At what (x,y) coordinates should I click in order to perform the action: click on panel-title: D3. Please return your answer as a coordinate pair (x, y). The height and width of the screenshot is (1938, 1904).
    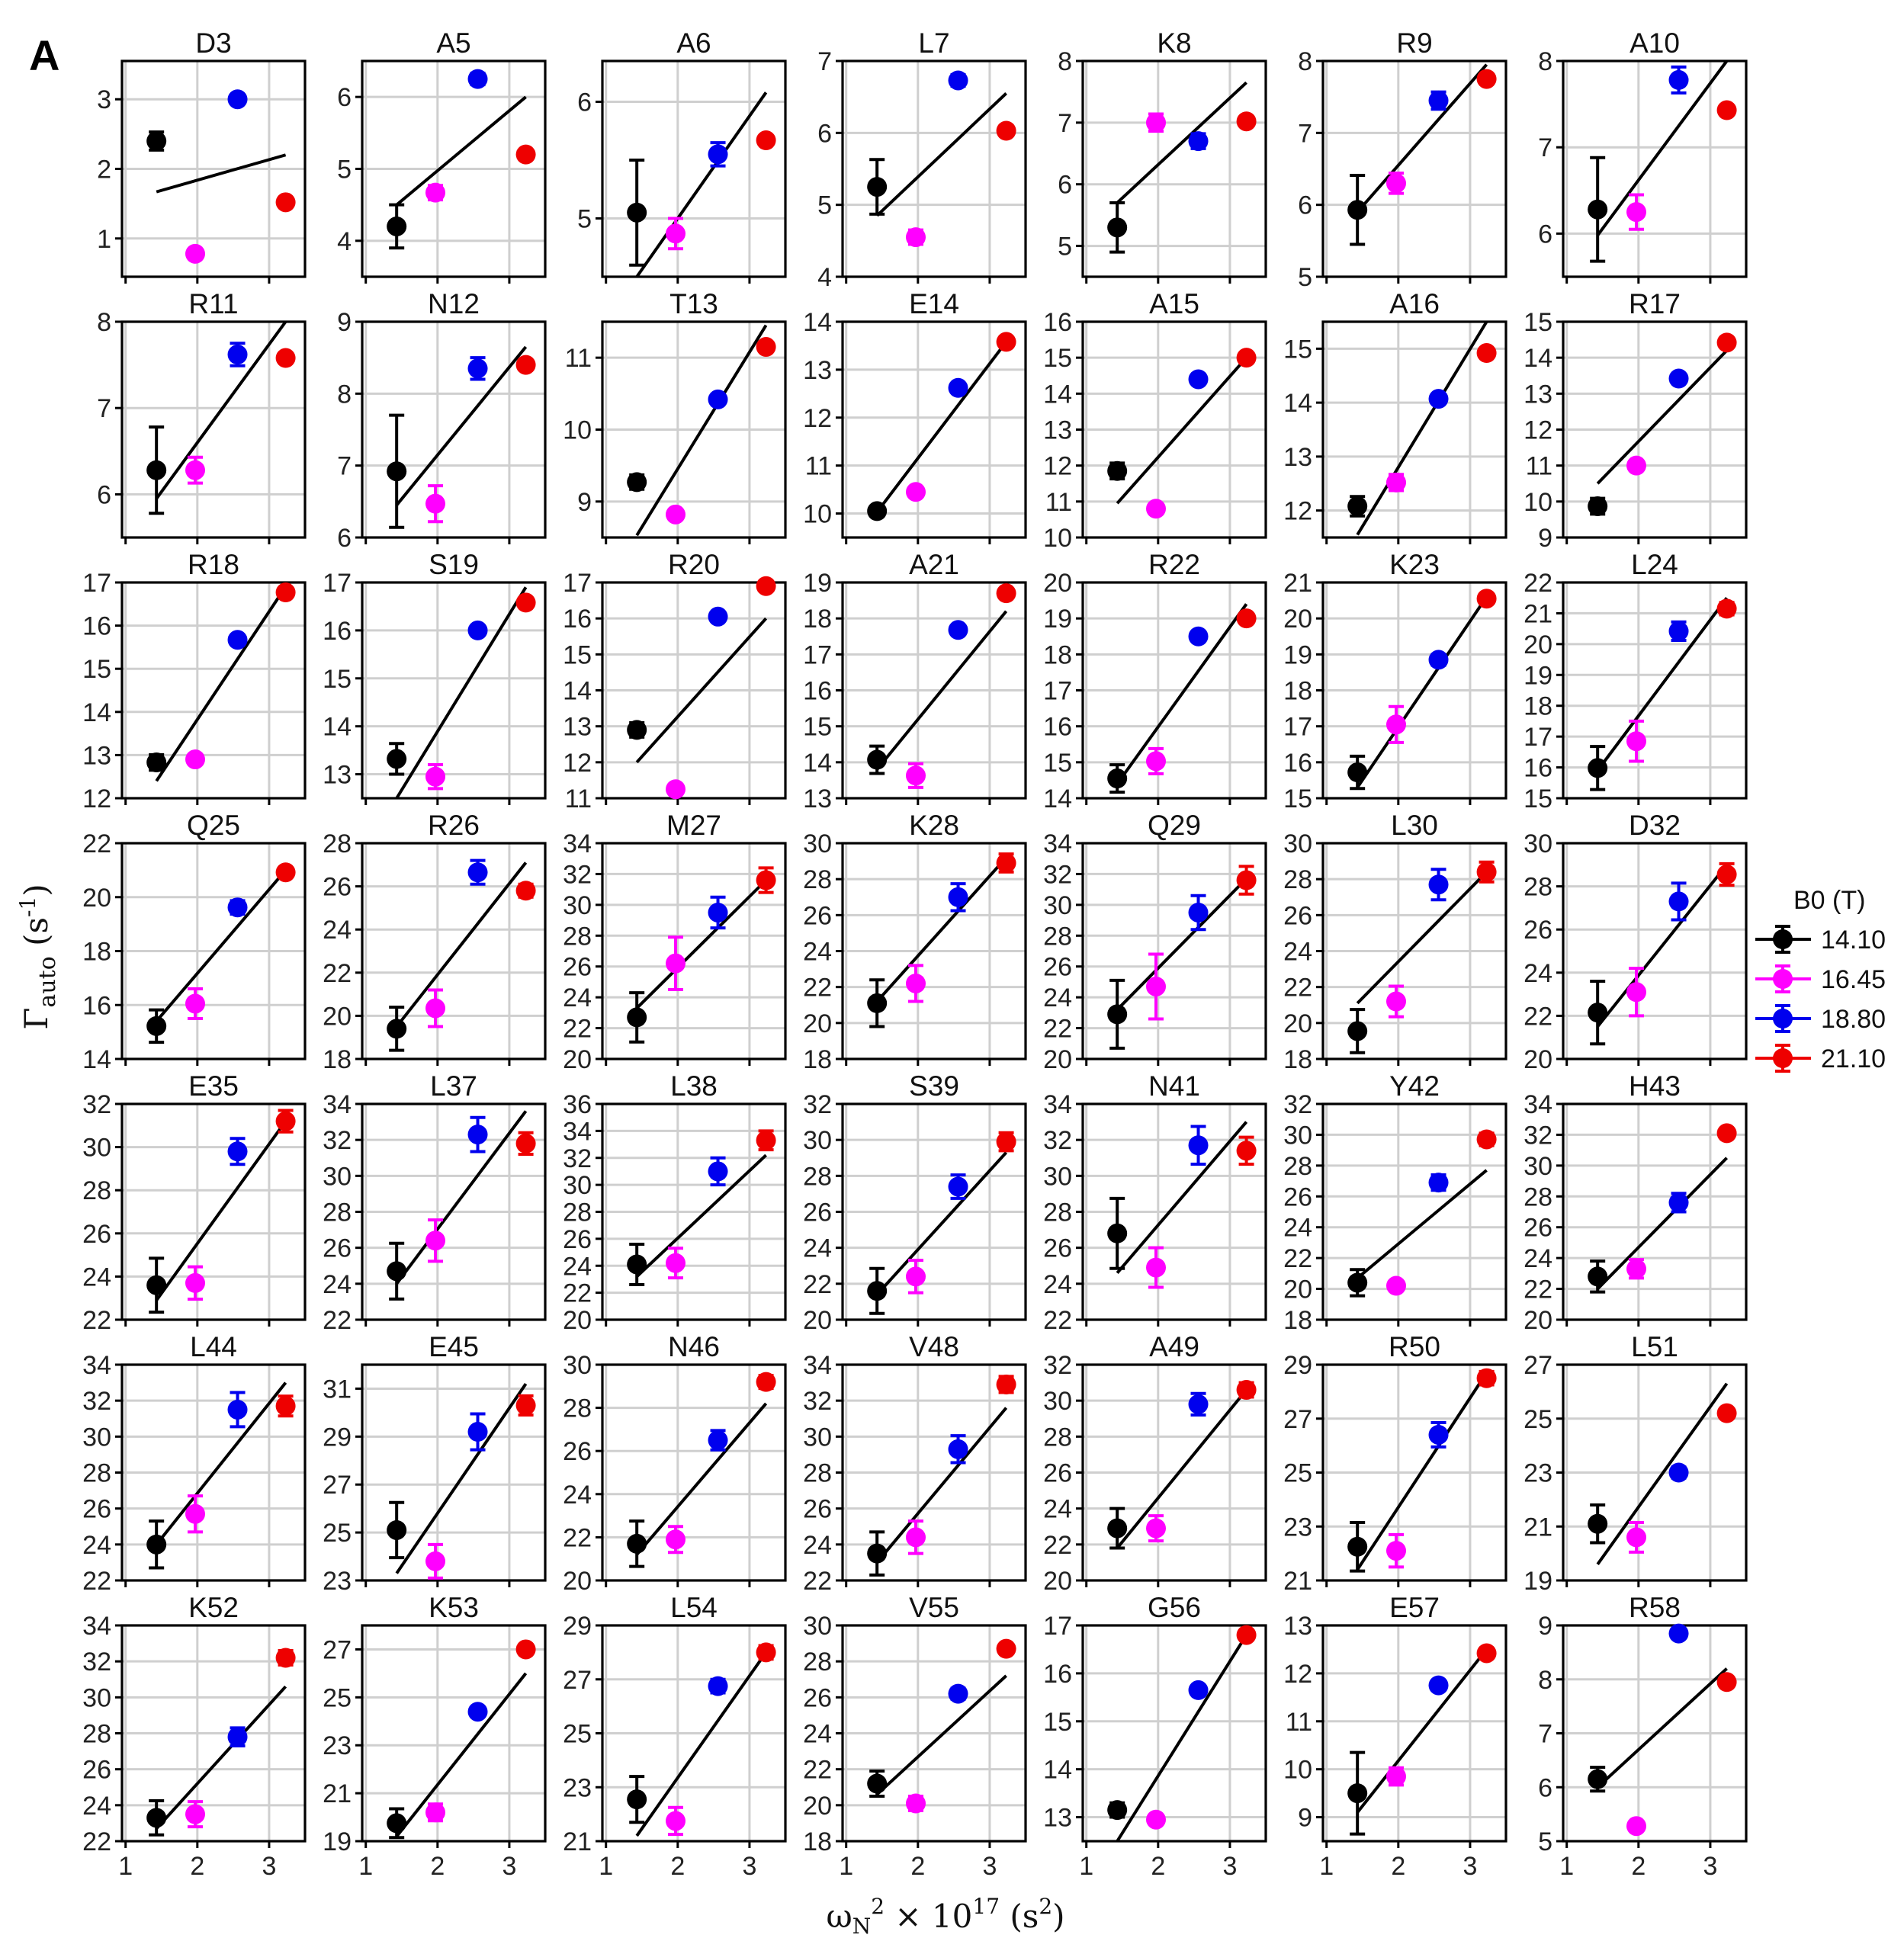
    Looking at the image, I should click on (213, 43).